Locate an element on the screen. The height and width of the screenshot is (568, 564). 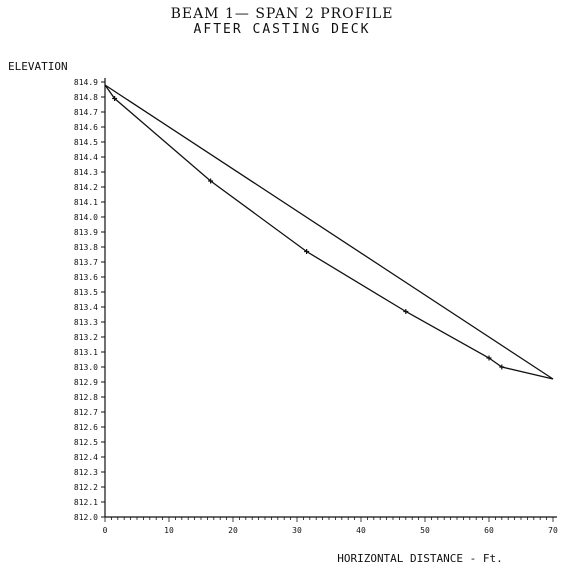
y-tick-label: 812.5 is located at coordinates (86, 442).